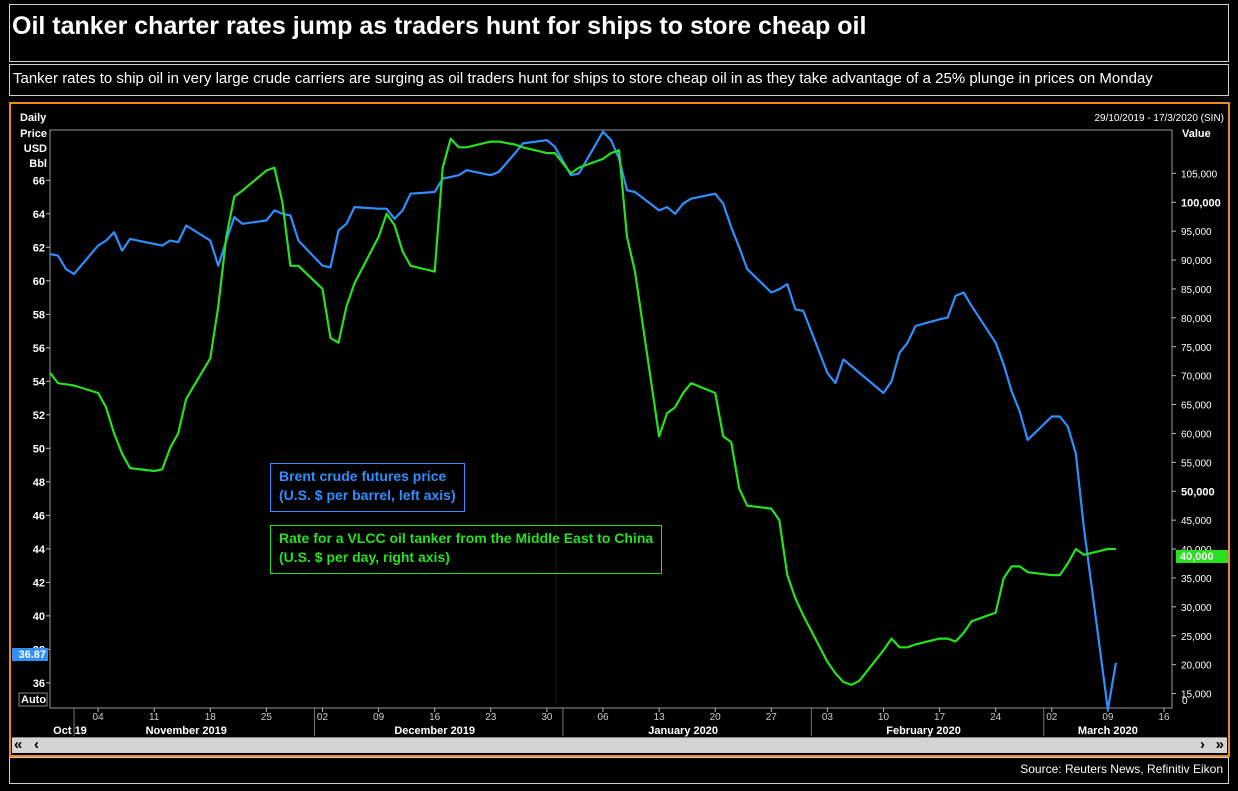 This screenshot has width=1238, height=791. Describe the element at coordinates (996, 717) in the screenshot. I see `x-tick-label: 24` at that location.